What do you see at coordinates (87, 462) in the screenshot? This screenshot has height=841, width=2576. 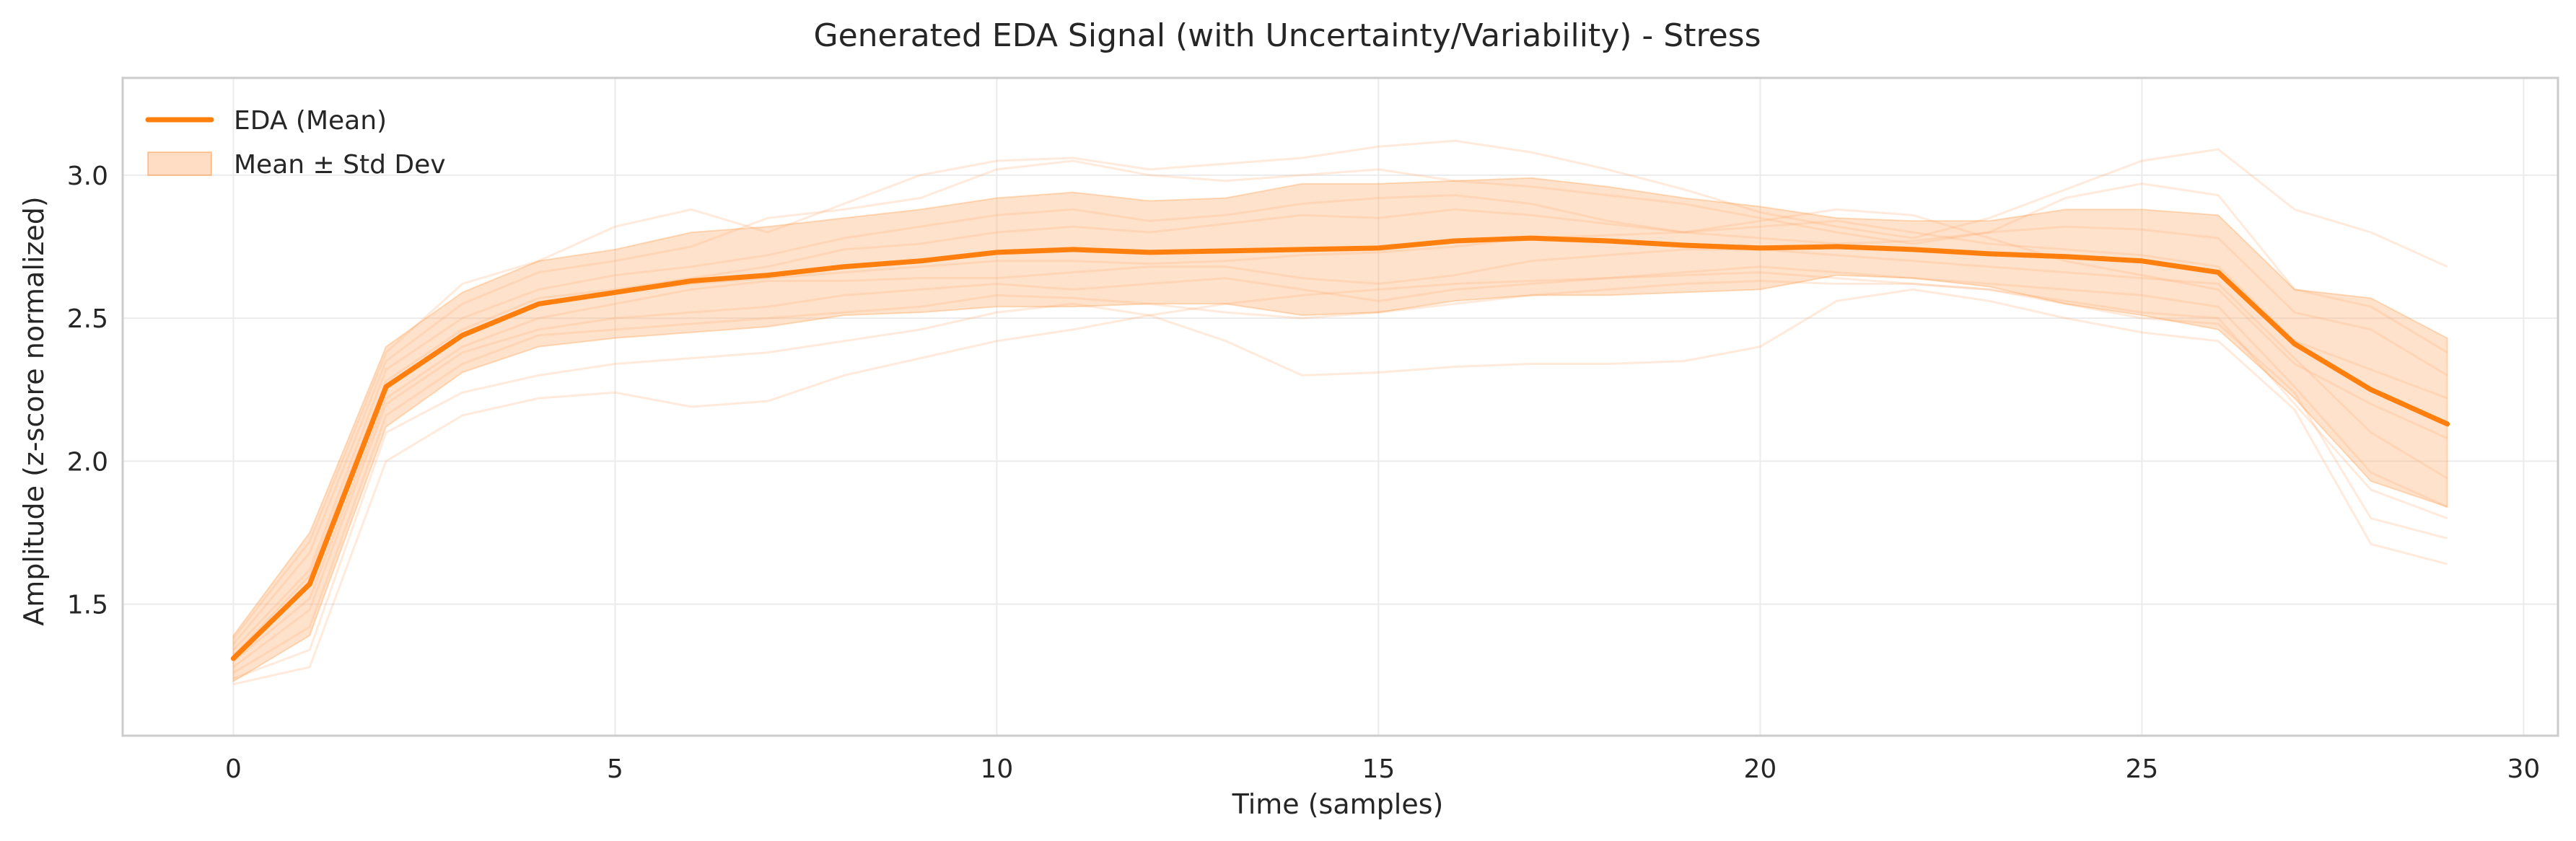 I see `y-tick-label: 2.0` at bounding box center [87, 462].